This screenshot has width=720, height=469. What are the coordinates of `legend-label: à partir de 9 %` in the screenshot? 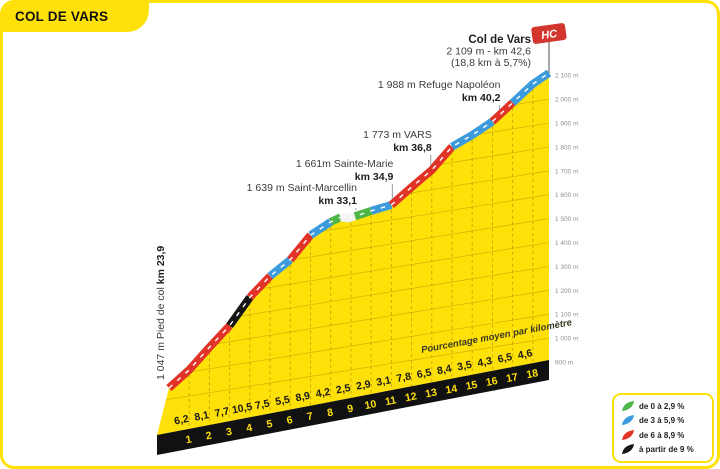 It's located at (666, 449).